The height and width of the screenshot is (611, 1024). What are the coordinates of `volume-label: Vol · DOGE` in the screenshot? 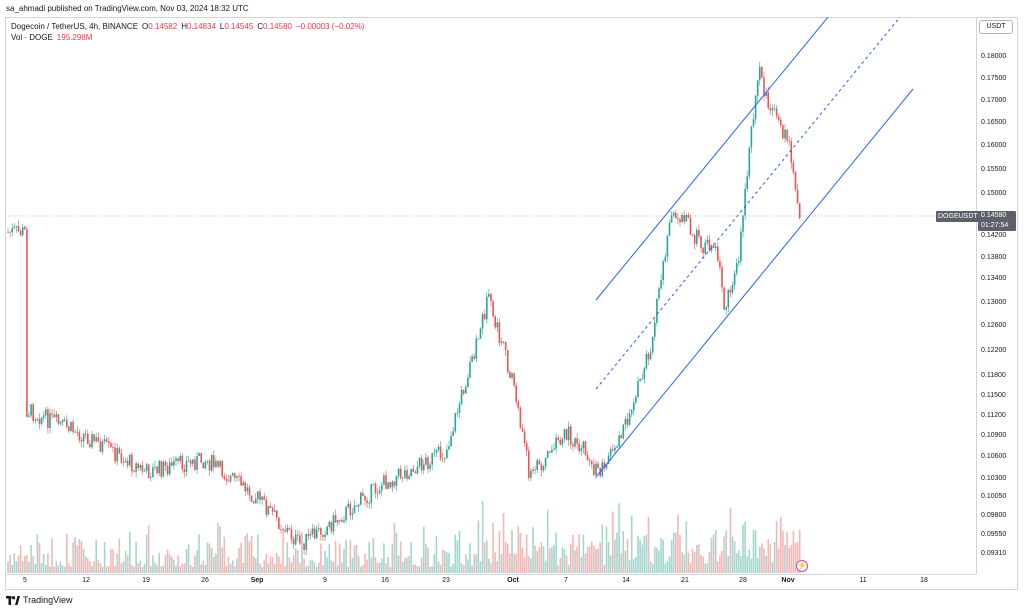 It's located at (32, 37).